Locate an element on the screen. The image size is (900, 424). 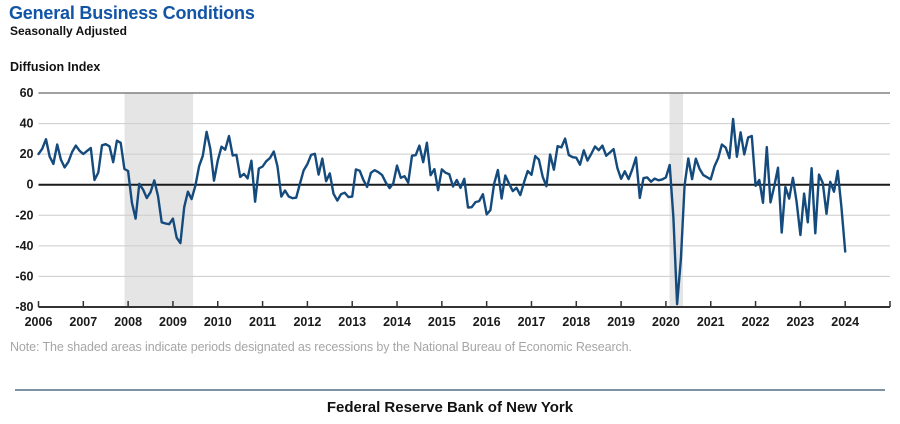
footer-org-name: Federal Reserve Bank of New York is located at coordinates (450, 407).